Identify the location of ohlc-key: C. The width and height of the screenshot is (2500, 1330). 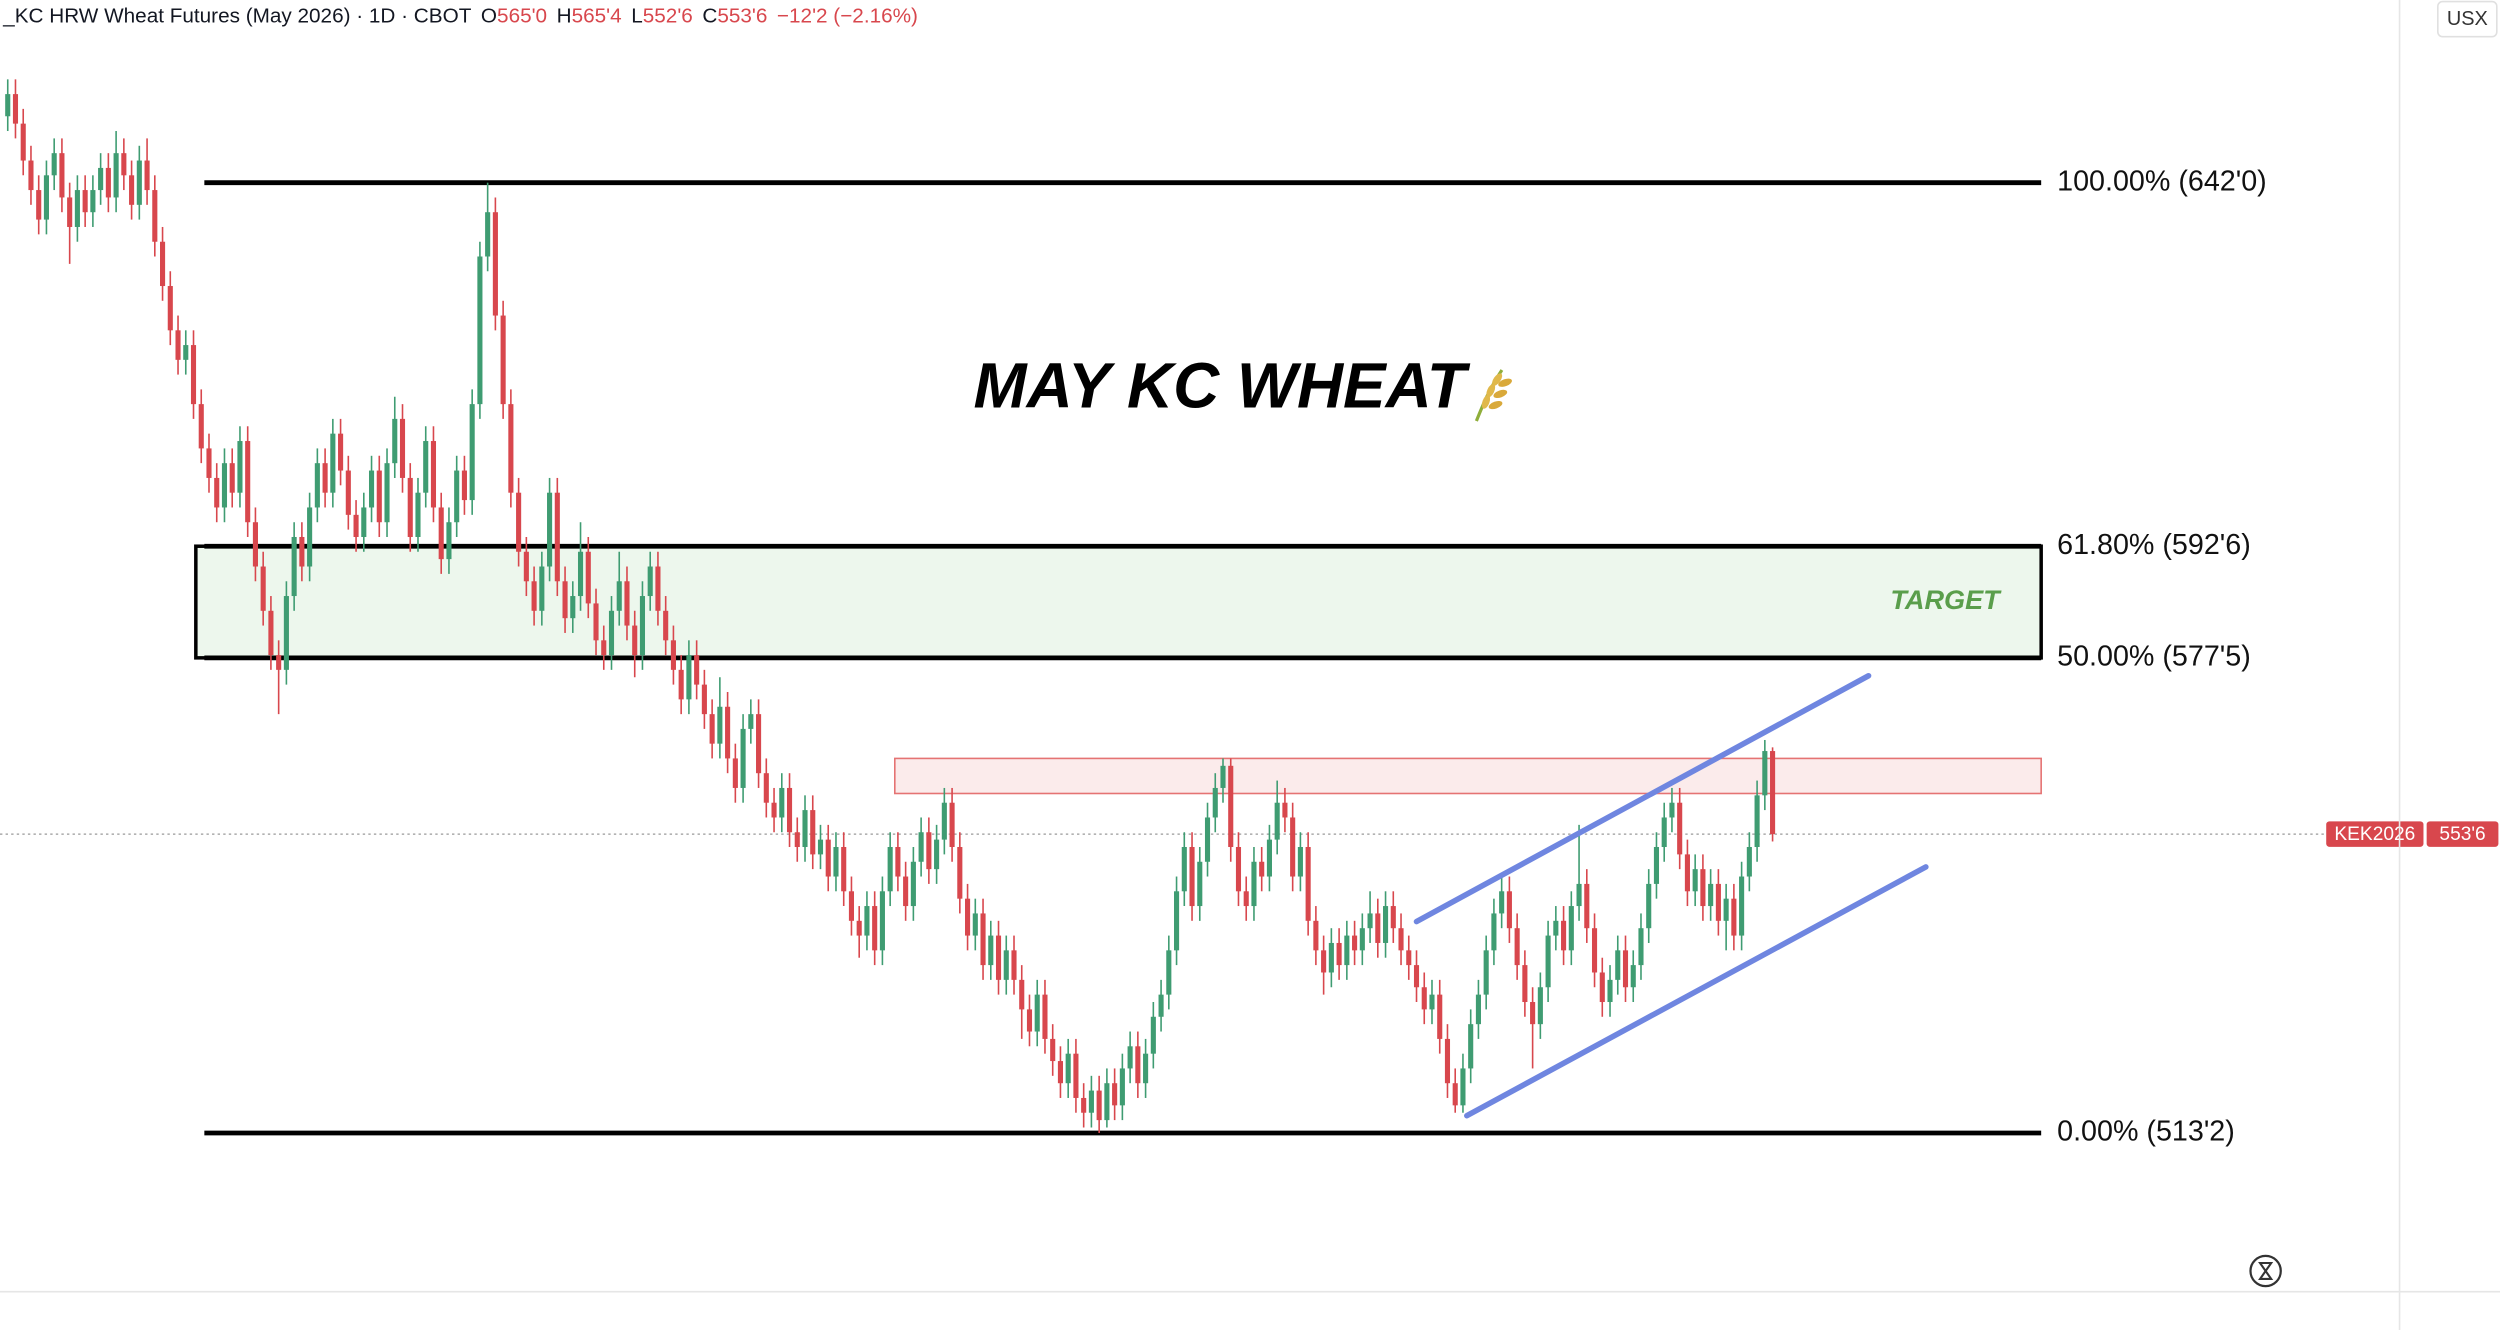
(709, 16).